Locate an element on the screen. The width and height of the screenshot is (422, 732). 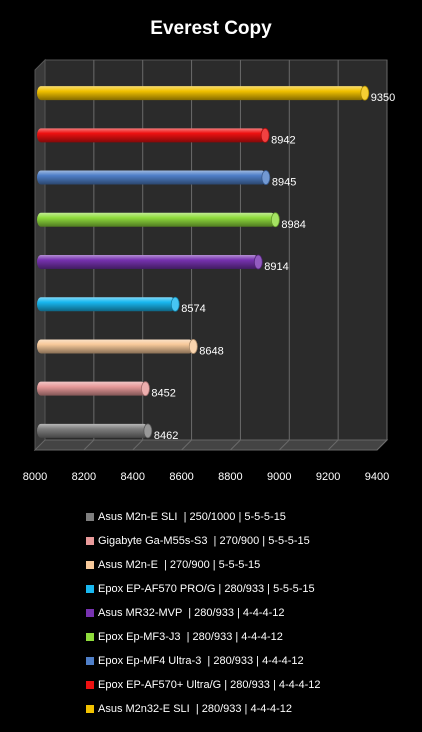
data-label: 8452 is located at coordinates (163, 394).